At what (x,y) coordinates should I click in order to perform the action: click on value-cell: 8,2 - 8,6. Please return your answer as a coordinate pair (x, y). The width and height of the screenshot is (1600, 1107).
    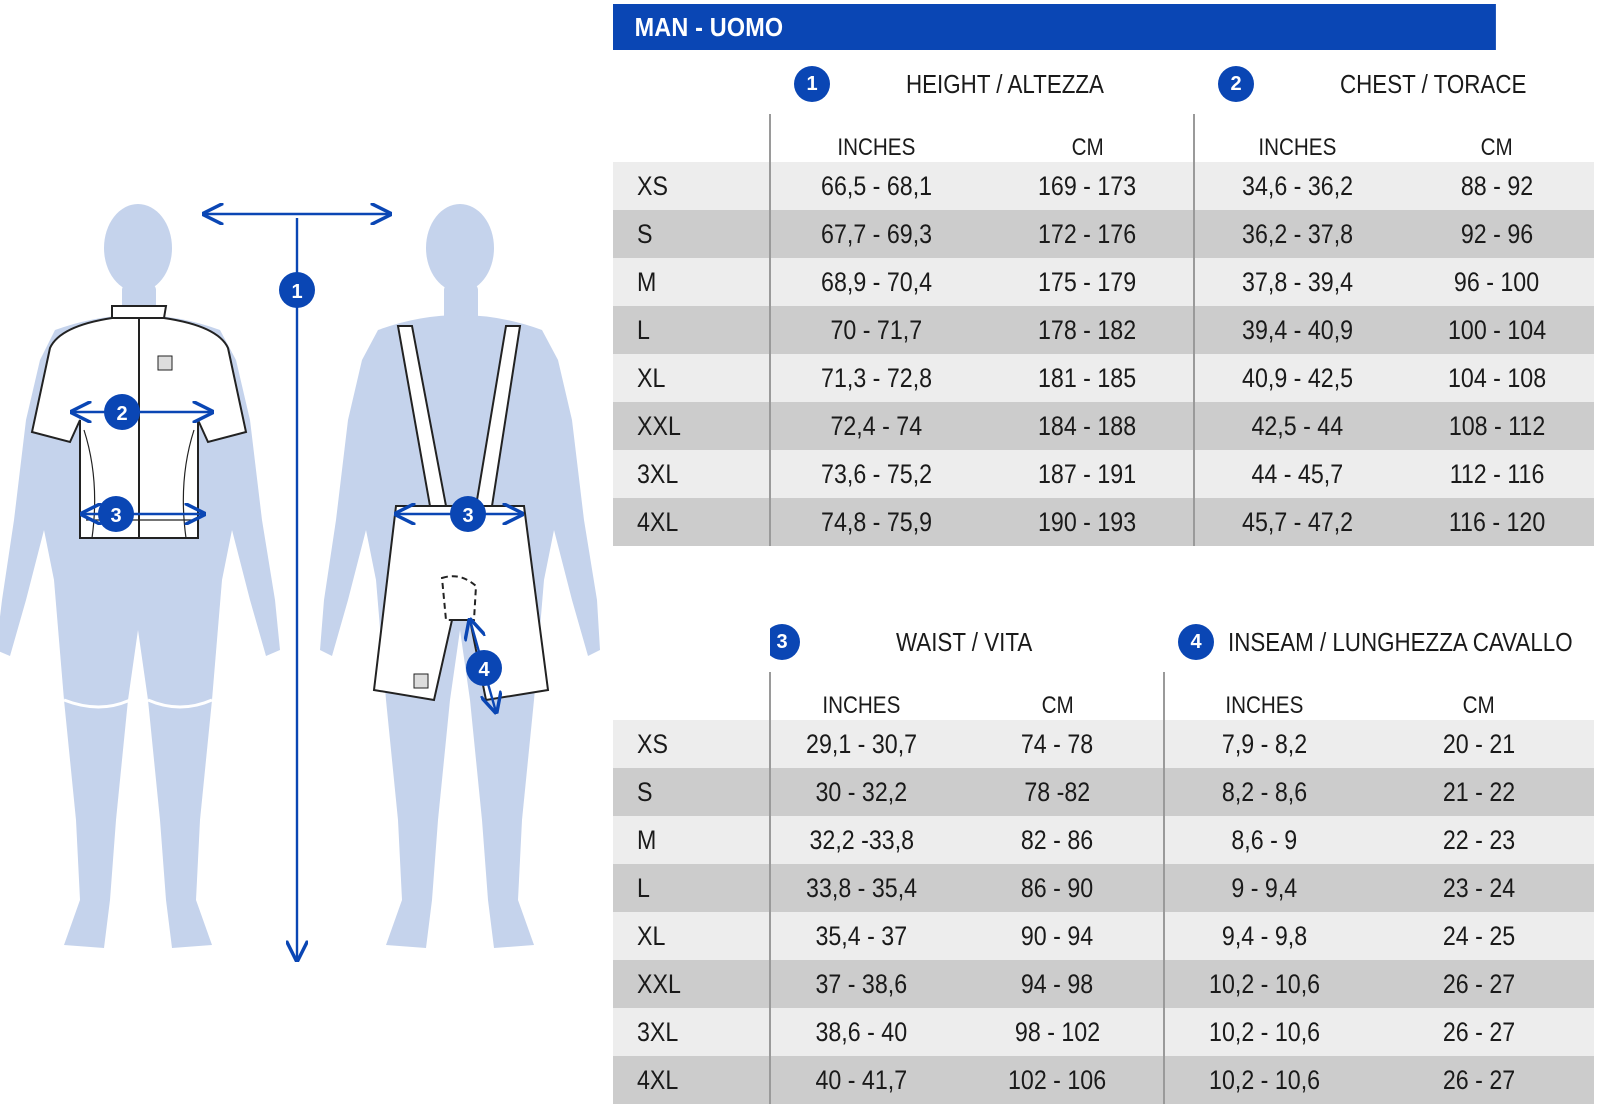
    Looking at the image, I should click on (1263, 792).